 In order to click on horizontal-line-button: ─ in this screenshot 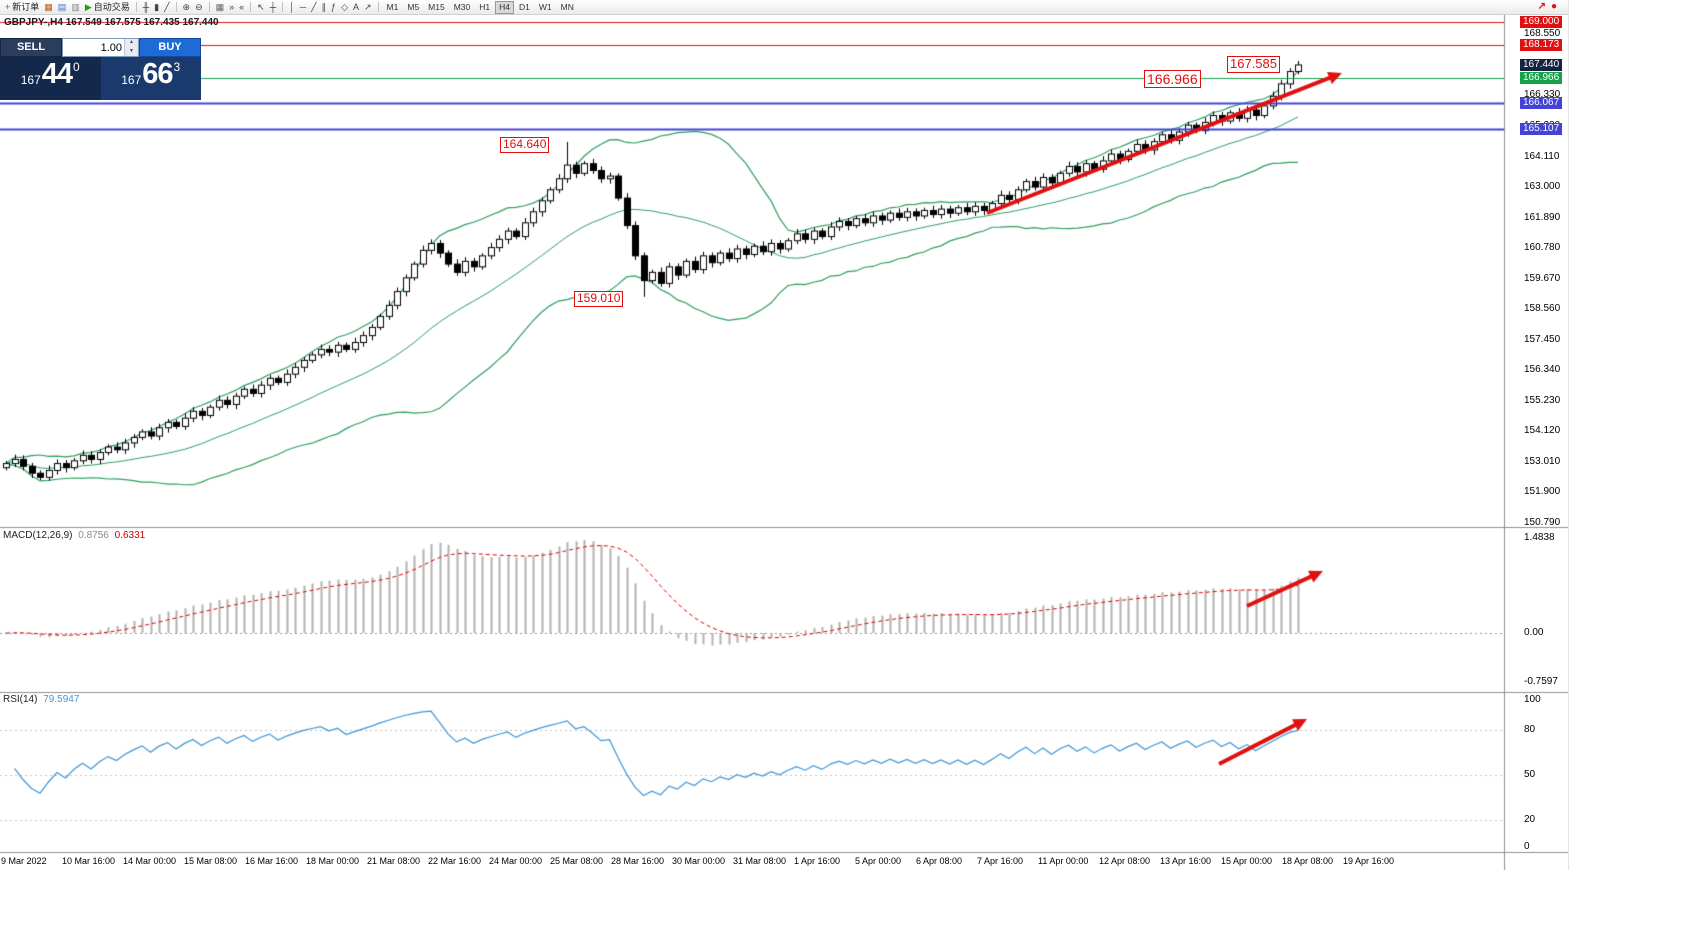, I will do `click(303, 7)`.